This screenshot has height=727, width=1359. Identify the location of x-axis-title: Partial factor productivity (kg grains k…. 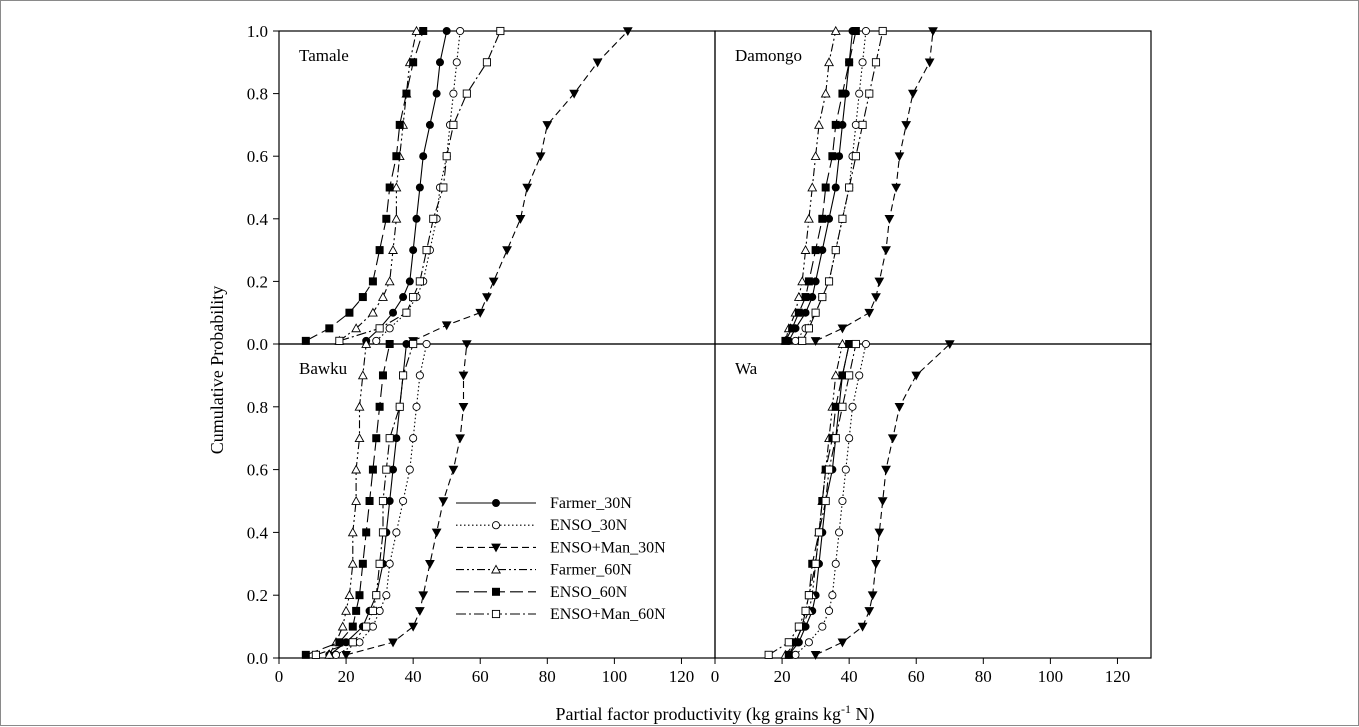
(715, 713).